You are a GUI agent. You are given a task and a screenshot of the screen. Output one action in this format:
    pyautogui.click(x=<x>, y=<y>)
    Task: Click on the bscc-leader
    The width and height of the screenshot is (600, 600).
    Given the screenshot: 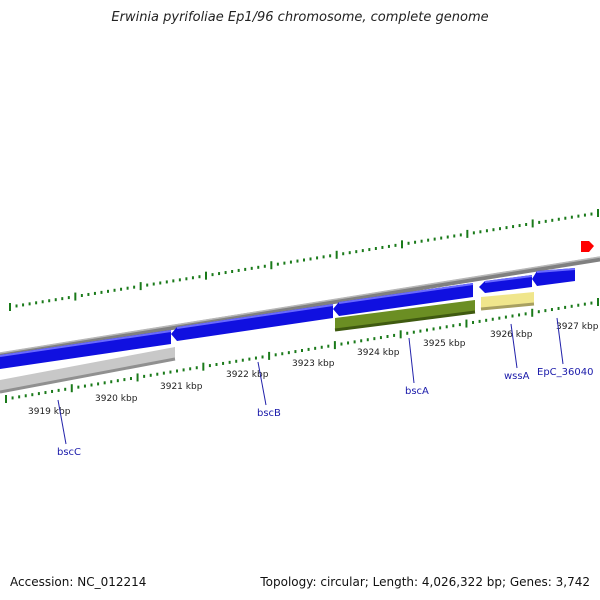 What is the action you would take?
    pyautogui.click(x=62, y=422)
    